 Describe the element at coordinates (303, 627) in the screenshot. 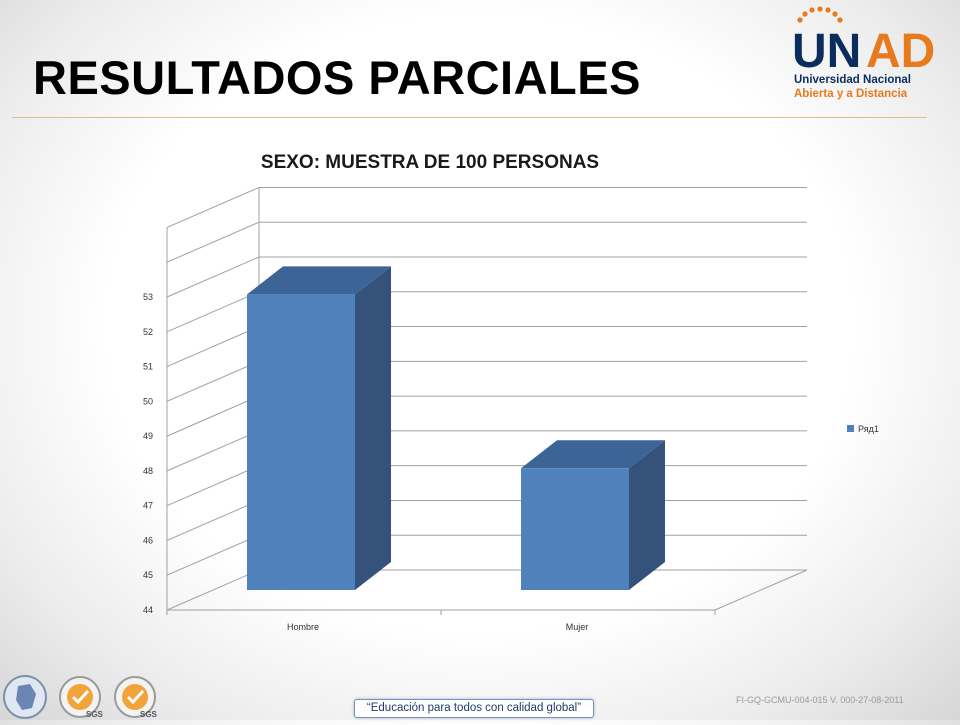

I see `x-tick-label: Hombre` at that location.